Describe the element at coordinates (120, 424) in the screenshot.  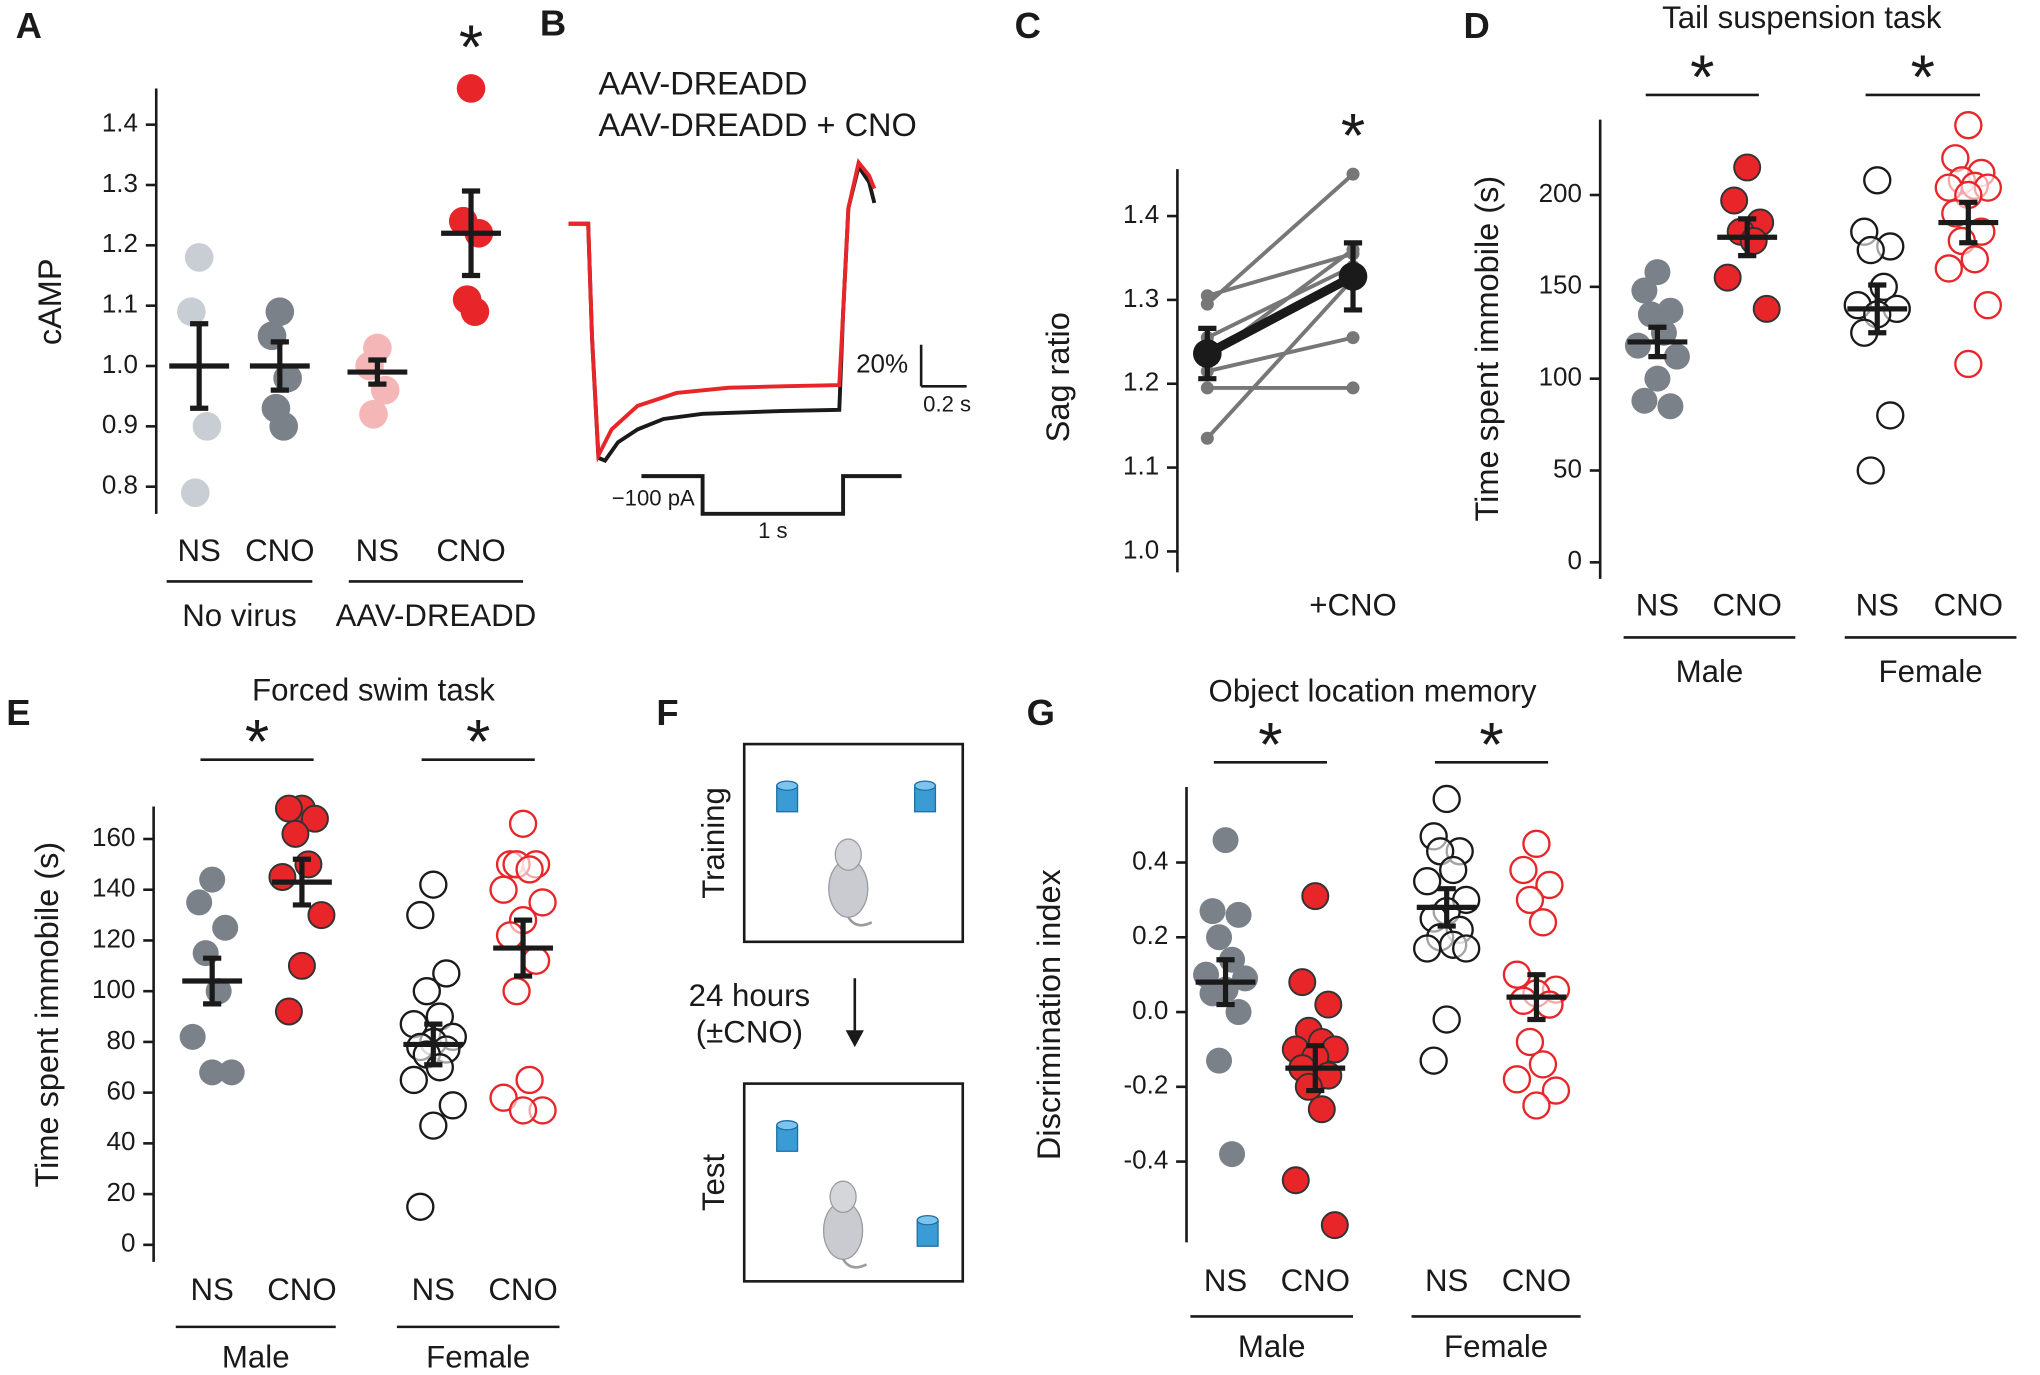
I see `y-tick-label: 0.9` at that location.